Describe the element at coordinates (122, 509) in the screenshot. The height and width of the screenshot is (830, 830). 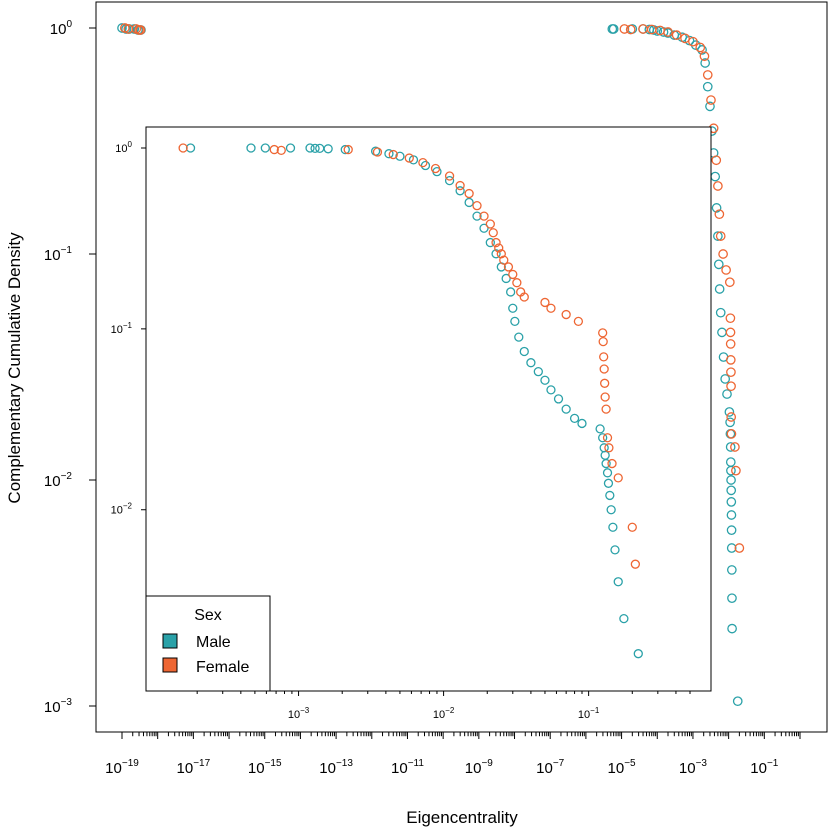
I see `inset-y-tick-label: 10⁻²` at that location.